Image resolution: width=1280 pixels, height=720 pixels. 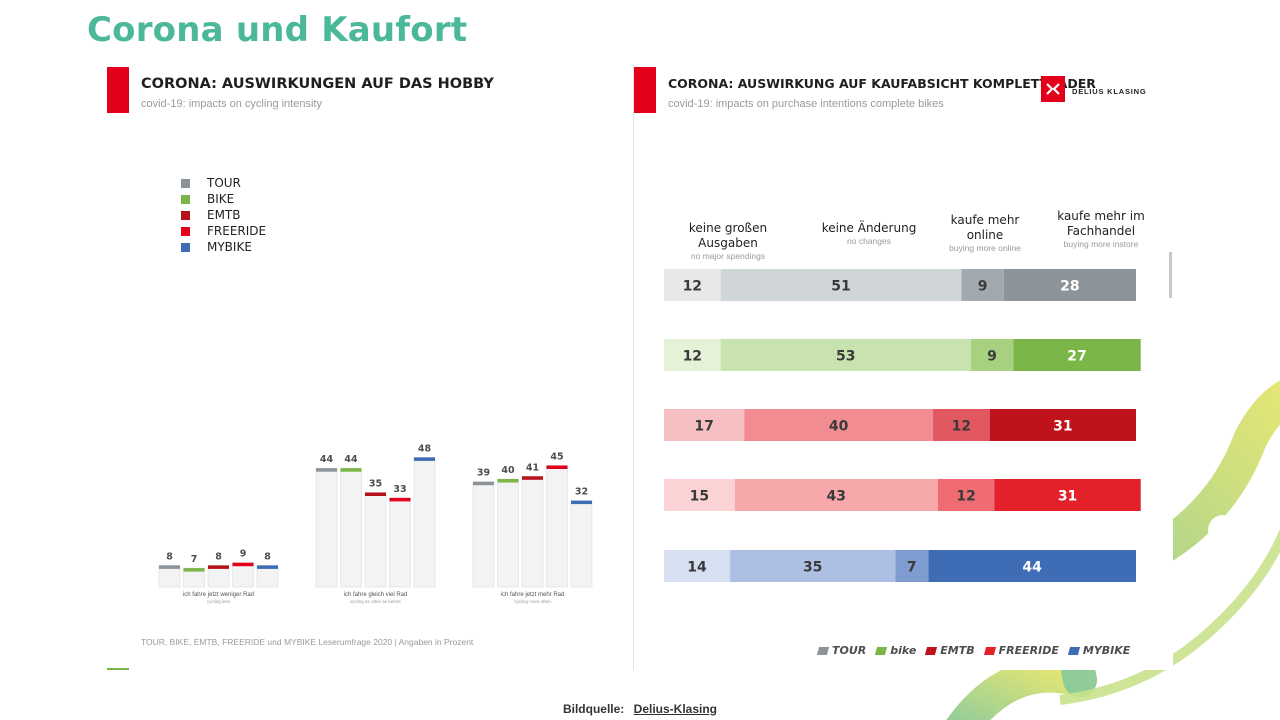 What do you see at coordinates (218, 595) in the screenshot?
I see `category-label: ich fahre jetzt weniger Rad` at bounding box center [218, 595].